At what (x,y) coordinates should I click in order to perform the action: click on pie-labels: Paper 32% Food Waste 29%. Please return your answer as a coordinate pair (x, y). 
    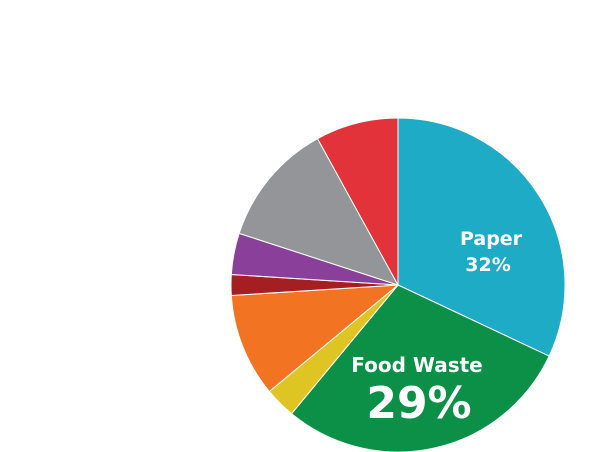
    Looking at the image, I should click on (436, 328).